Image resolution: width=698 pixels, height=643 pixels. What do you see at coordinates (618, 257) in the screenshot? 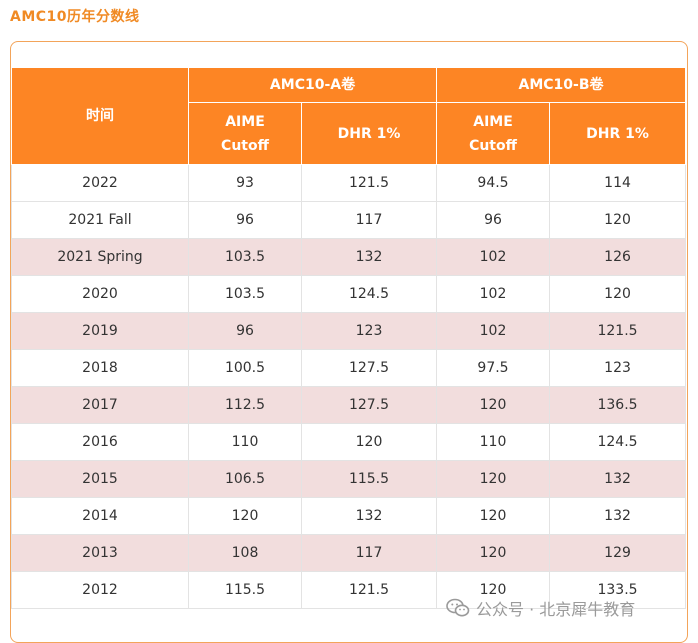
I see `b-dhr-cell: 126` at bounding box center [618, 257].